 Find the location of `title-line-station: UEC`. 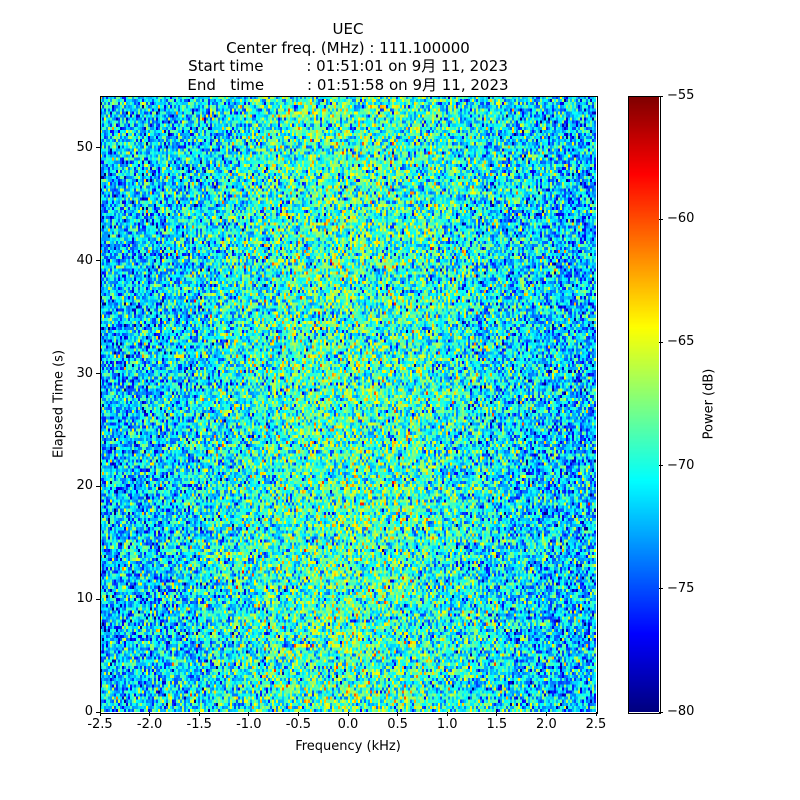

title-line-station: UEC is located at coordinates (348, 29).